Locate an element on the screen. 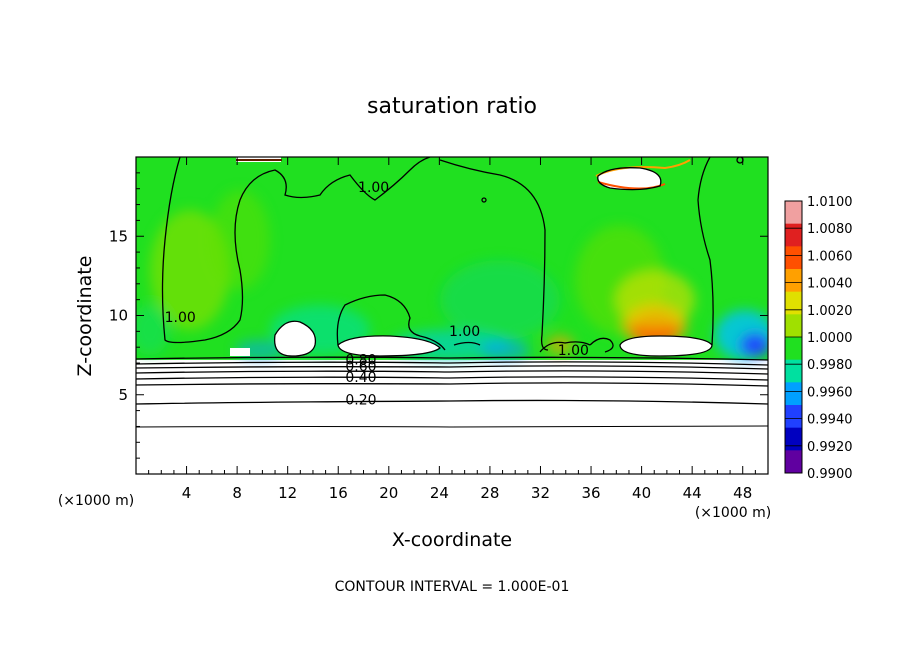 The width and height of the screenshot is (904, 654). x-tick-label: 24 is located at coordinates (439, 493).